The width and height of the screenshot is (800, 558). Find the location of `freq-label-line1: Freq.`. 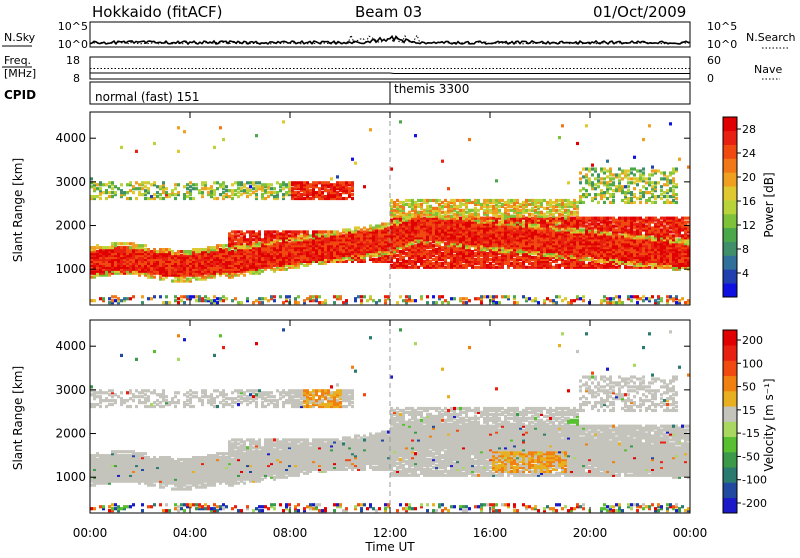

freq-label-line1: Freq. is located at coordinates (17, 60).